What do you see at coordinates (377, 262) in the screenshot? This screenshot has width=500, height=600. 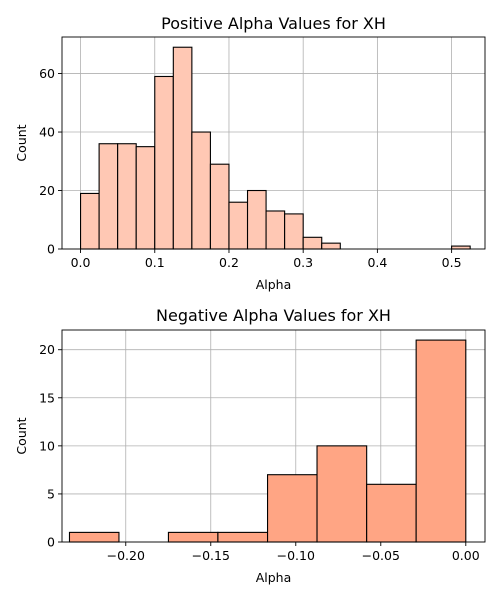 I see `x-tick-label: 0.4` at bounding box center [377, 262].